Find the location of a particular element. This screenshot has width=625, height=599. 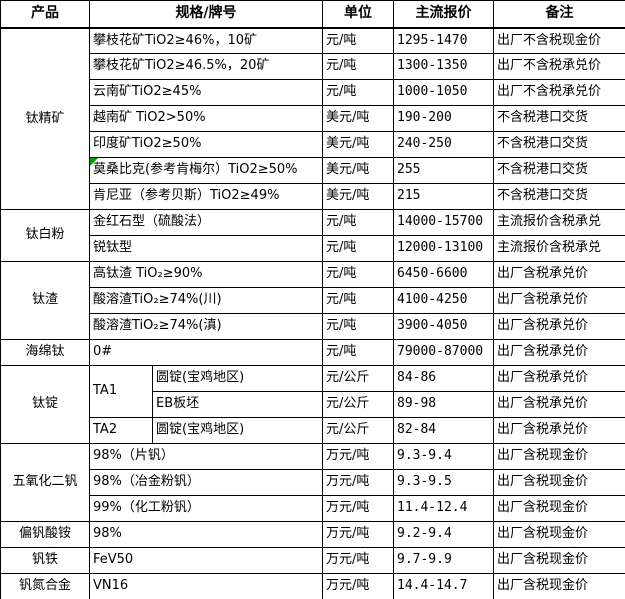

table-row: 云南矿TiO2≥45% 元/吨 1000-1050 出厂不含税承兑价 is located at coordinates (313, 92).